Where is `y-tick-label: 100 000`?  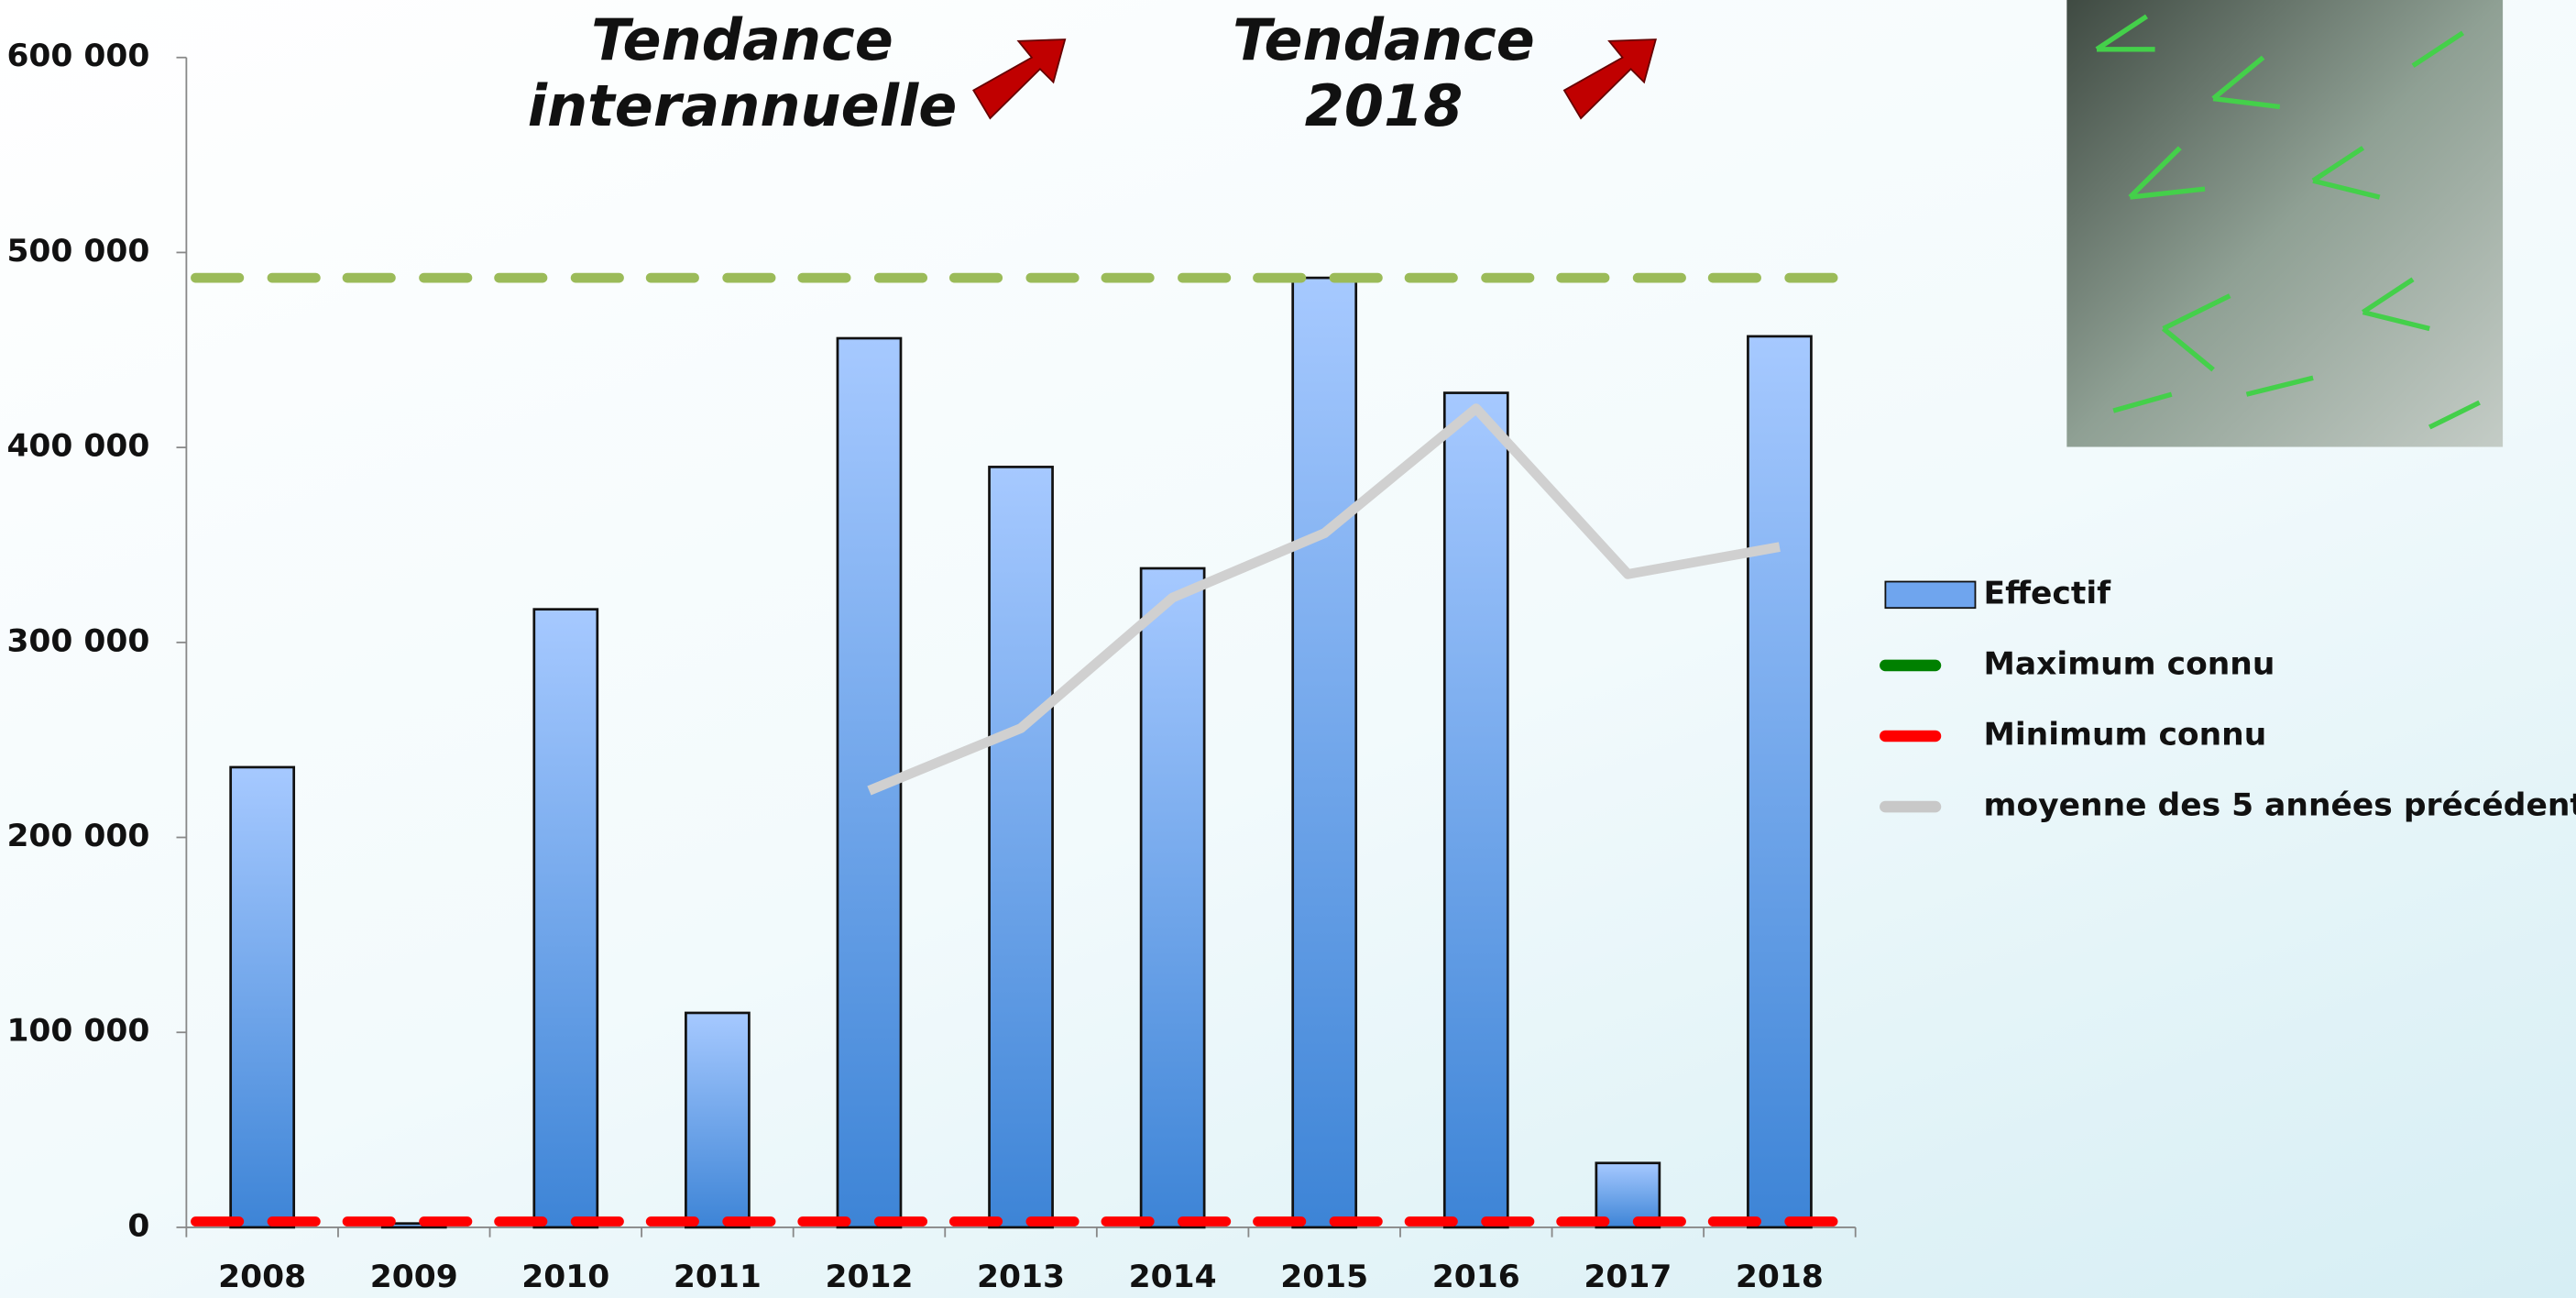 y-tick-label: 100 000 is located at coordinates (77, 1031).